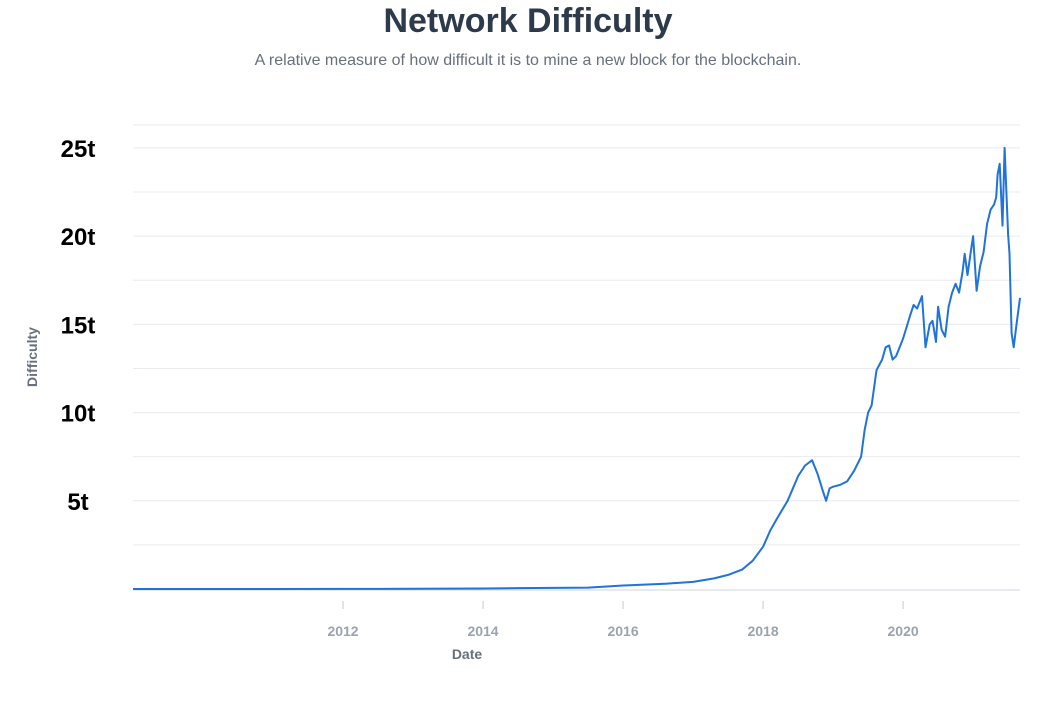 The image size is (1046, 725). What do you see at coordinates (622, 631) in the screenshot?
I see `x-tick-label: 2016` at bounding box center [622, 631].